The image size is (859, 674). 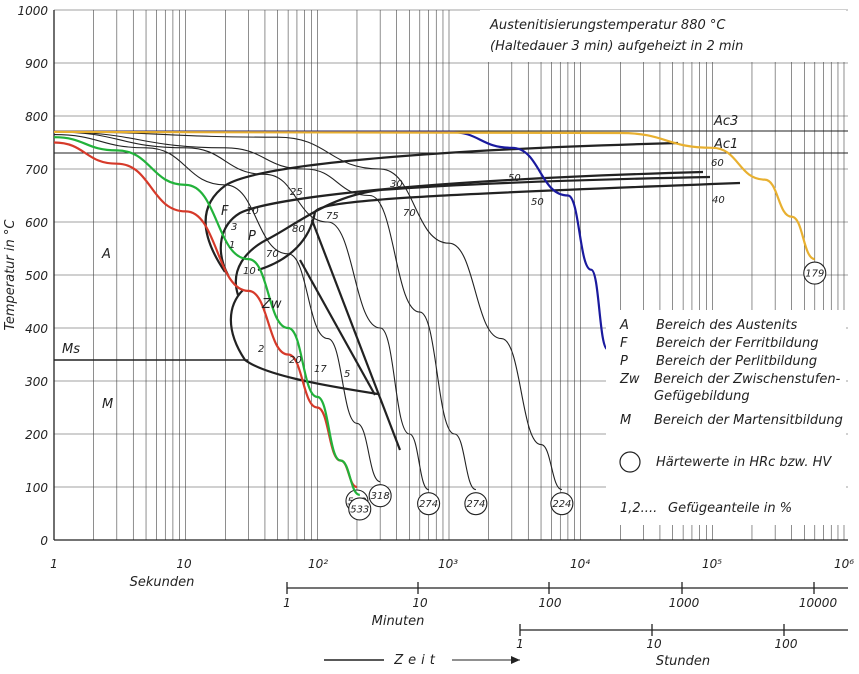 I want to click on legend-text: Bereich der Zwischenstufen-Gefügebildung, so click(x=747, y=388).